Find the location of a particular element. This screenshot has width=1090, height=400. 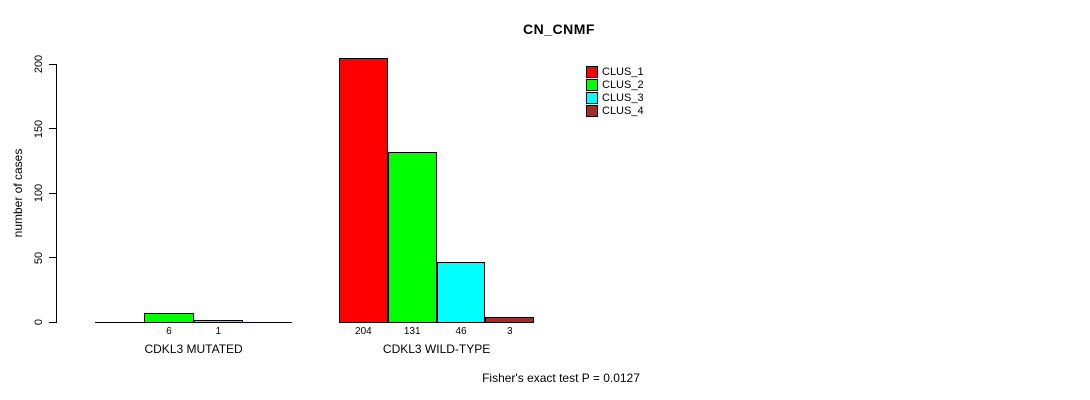

y-tick-label: 50 is located at coordinates (39, 257).